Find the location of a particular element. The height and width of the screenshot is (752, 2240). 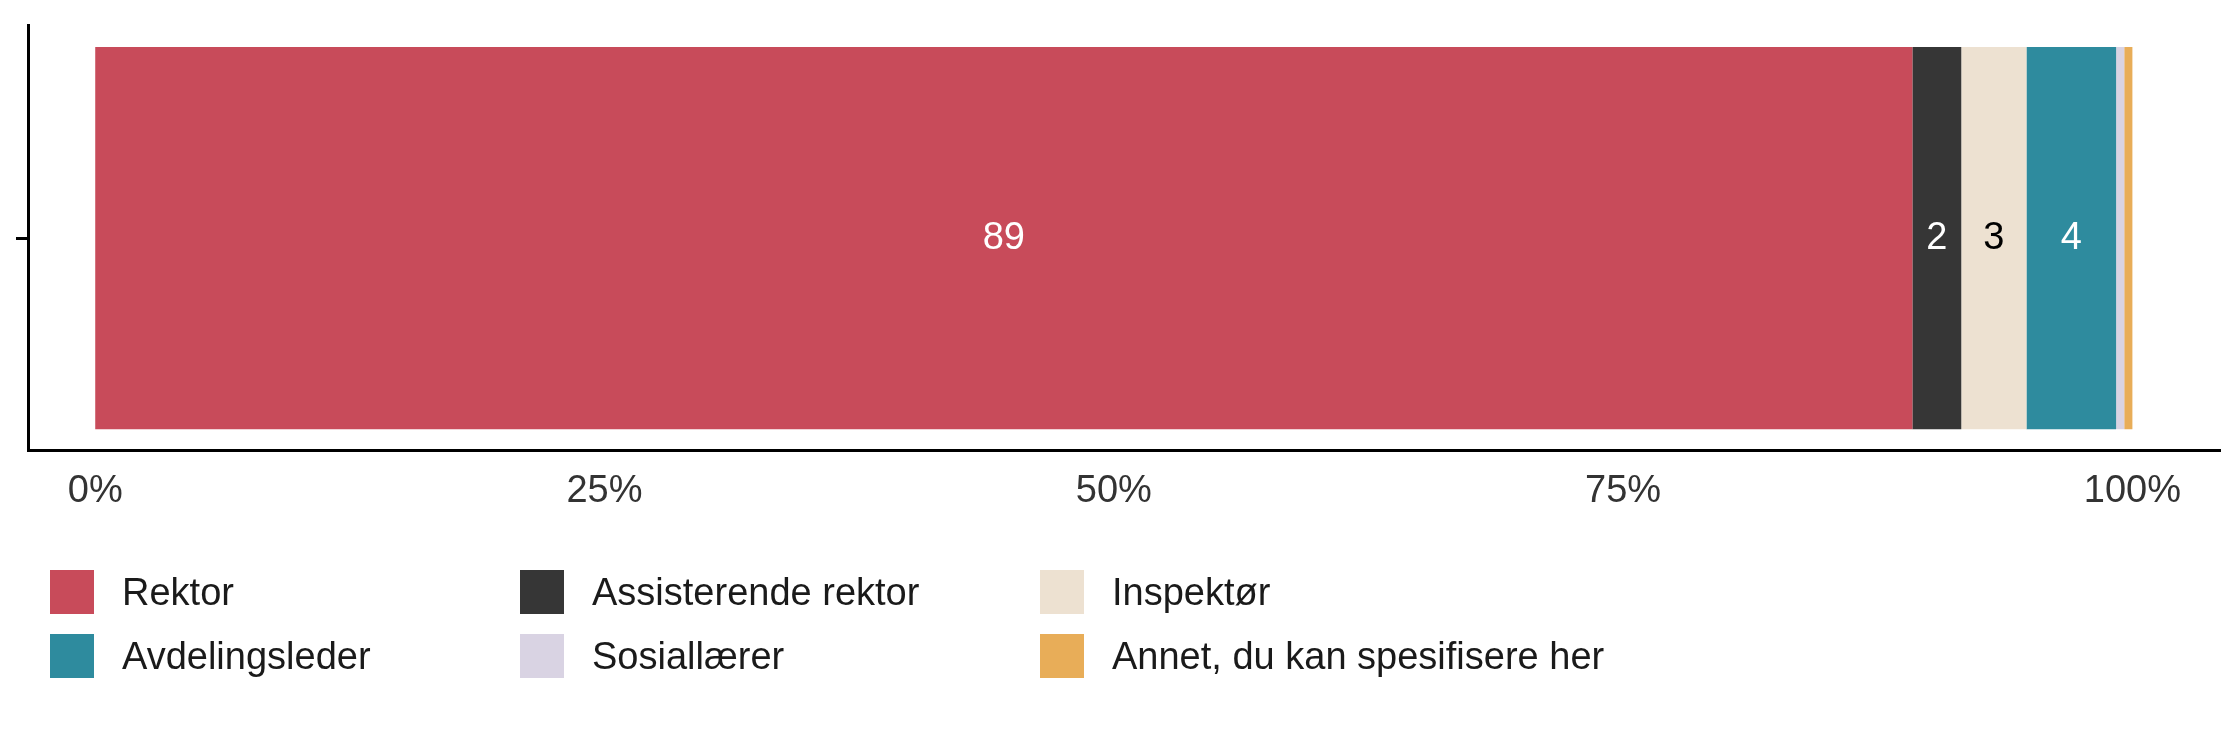

data-label: 2 is located at coordinates (1937, 235).